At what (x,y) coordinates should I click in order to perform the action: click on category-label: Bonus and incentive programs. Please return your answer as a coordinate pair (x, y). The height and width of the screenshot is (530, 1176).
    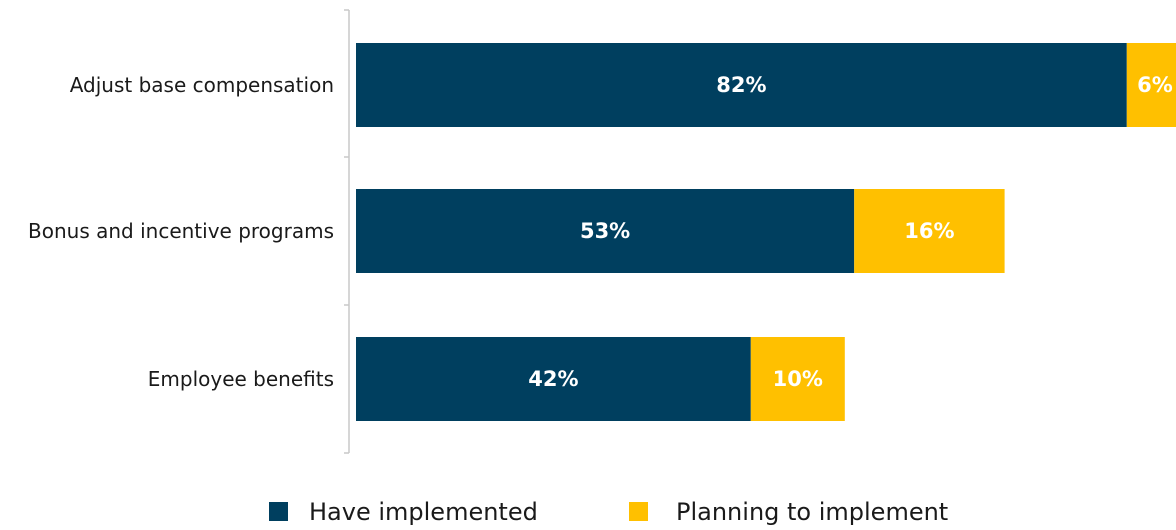
    Looking at the image, I should click on (181, 231).